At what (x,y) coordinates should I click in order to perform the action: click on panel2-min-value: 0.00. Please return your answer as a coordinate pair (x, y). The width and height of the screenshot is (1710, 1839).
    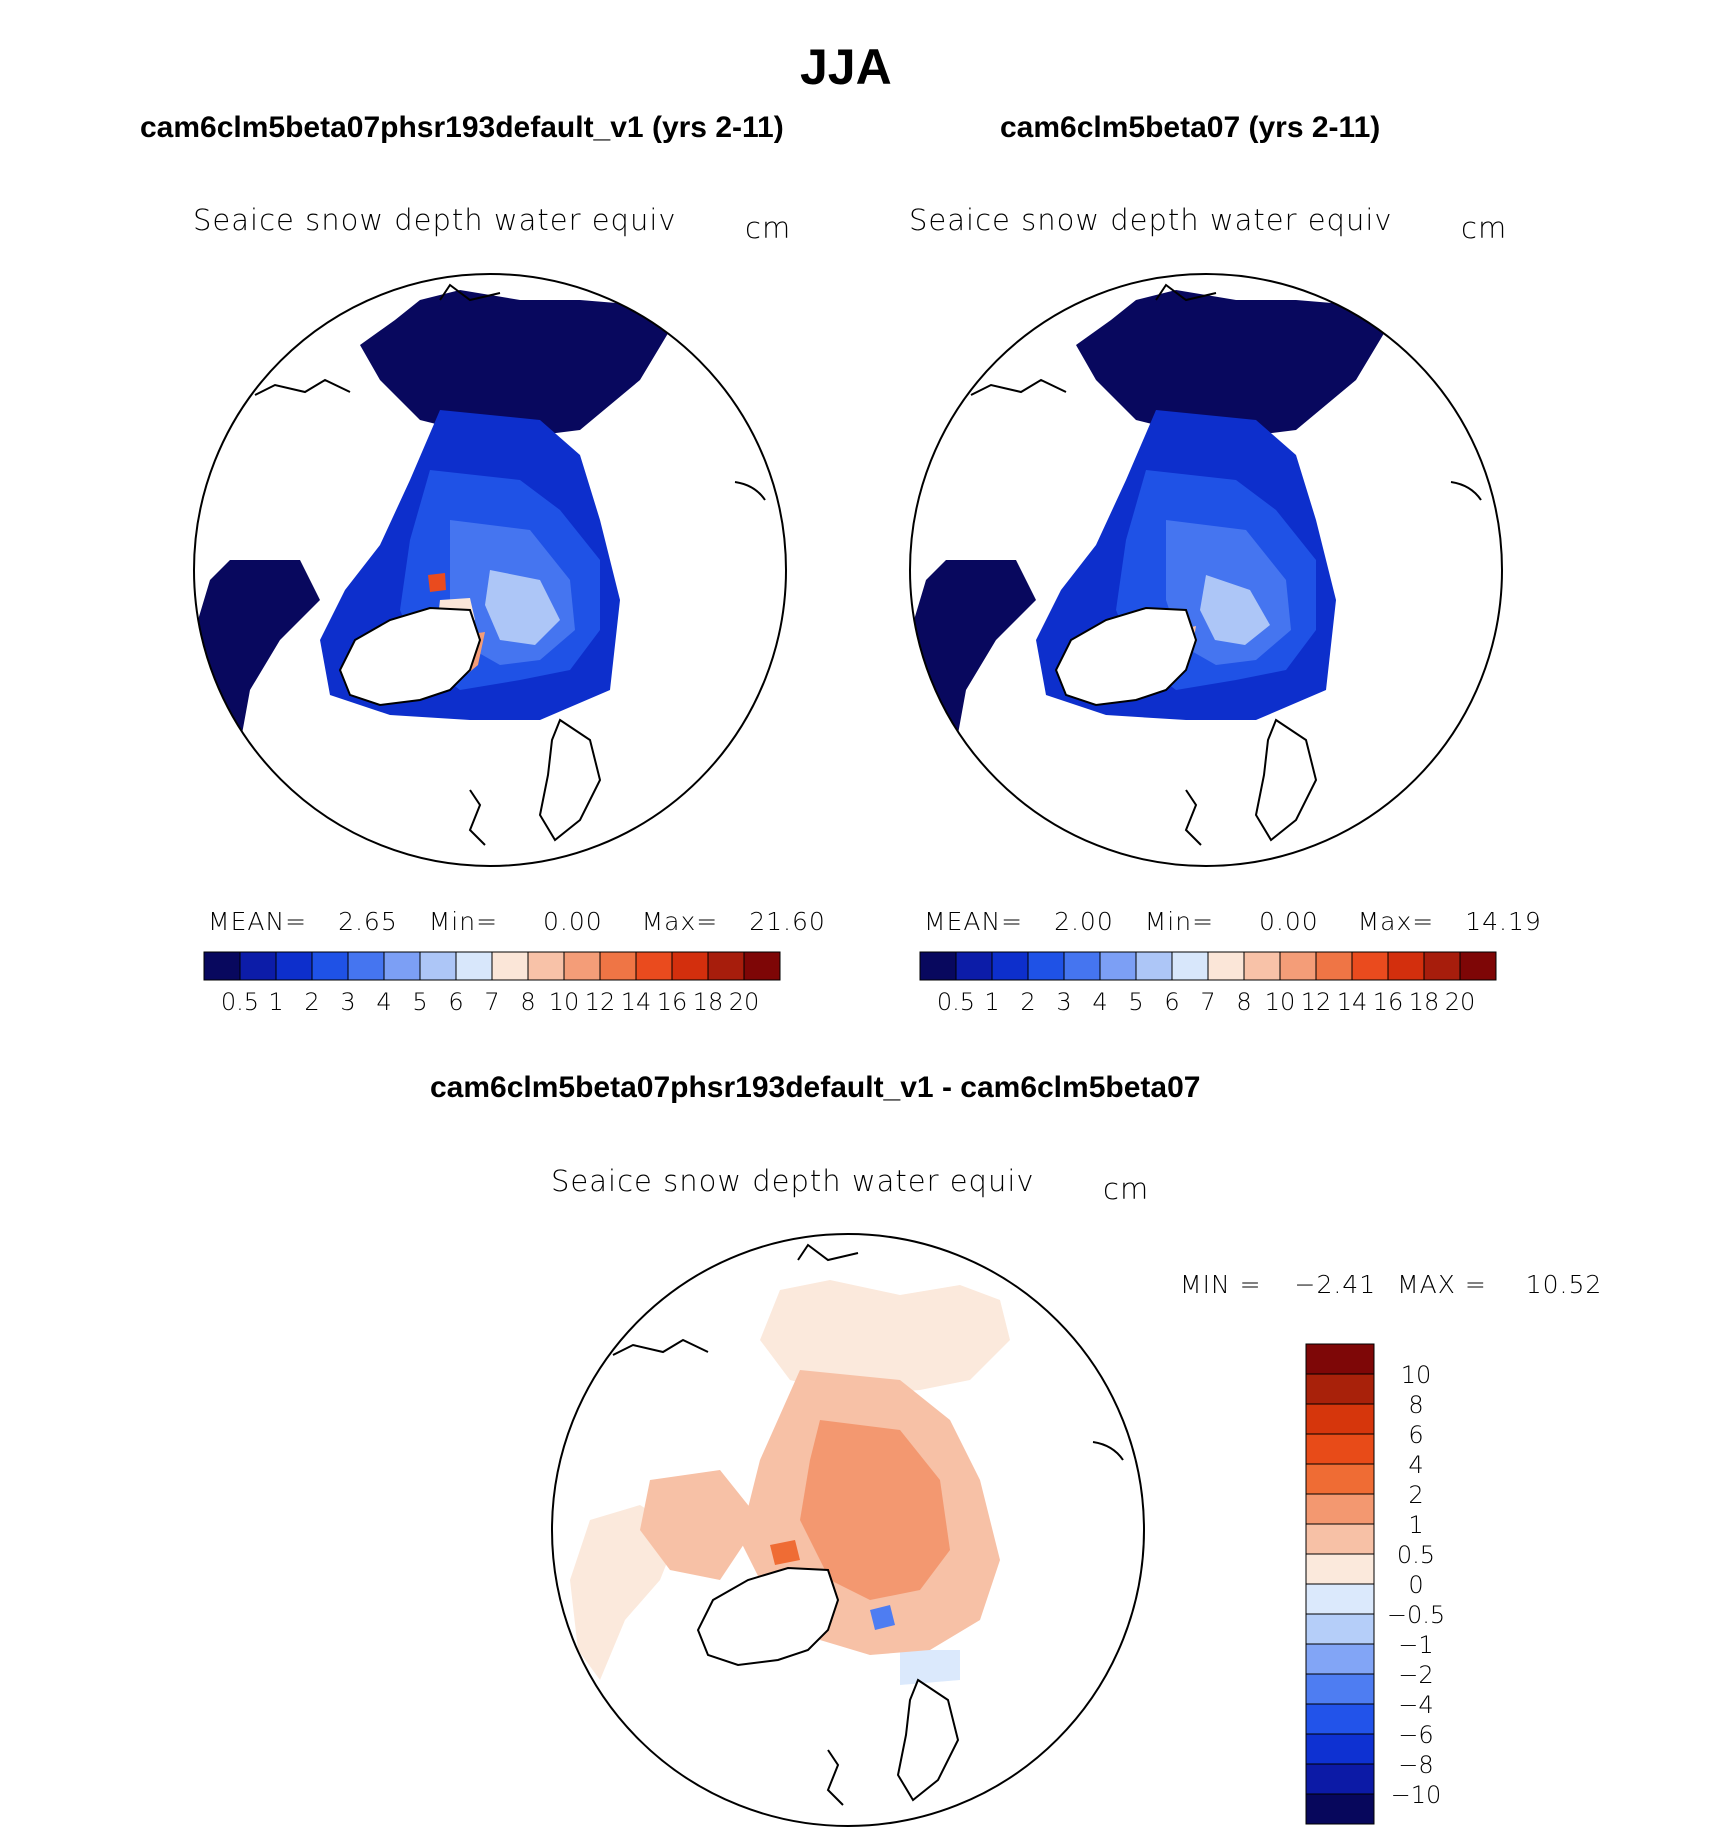
    Looking at the image, I should click on (1288, 921).